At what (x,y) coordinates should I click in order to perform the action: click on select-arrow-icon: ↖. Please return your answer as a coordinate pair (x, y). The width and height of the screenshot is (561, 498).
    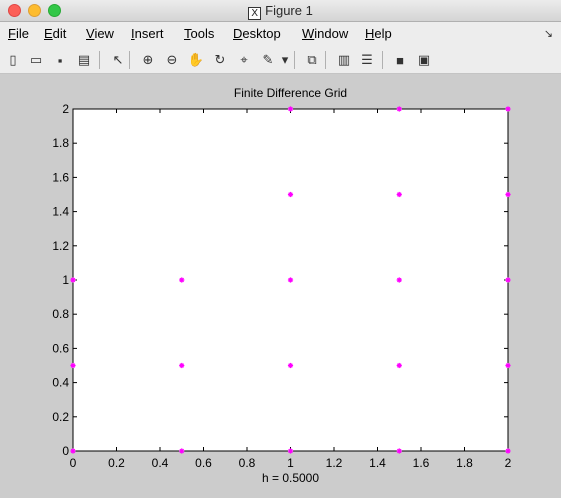
    Looking at the image, I should click on (118, 59).